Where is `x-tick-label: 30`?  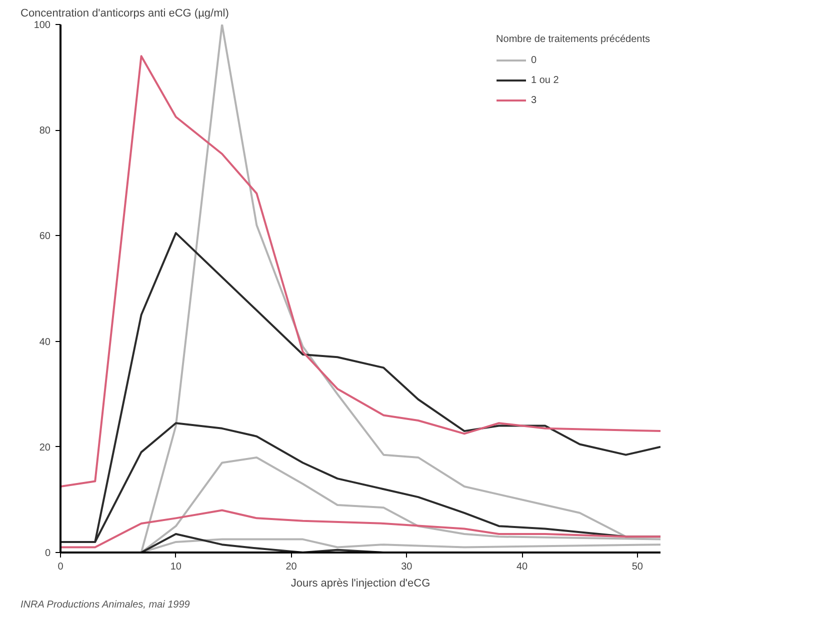 x-tick-label: 30 is located at coordinates (407, 567).